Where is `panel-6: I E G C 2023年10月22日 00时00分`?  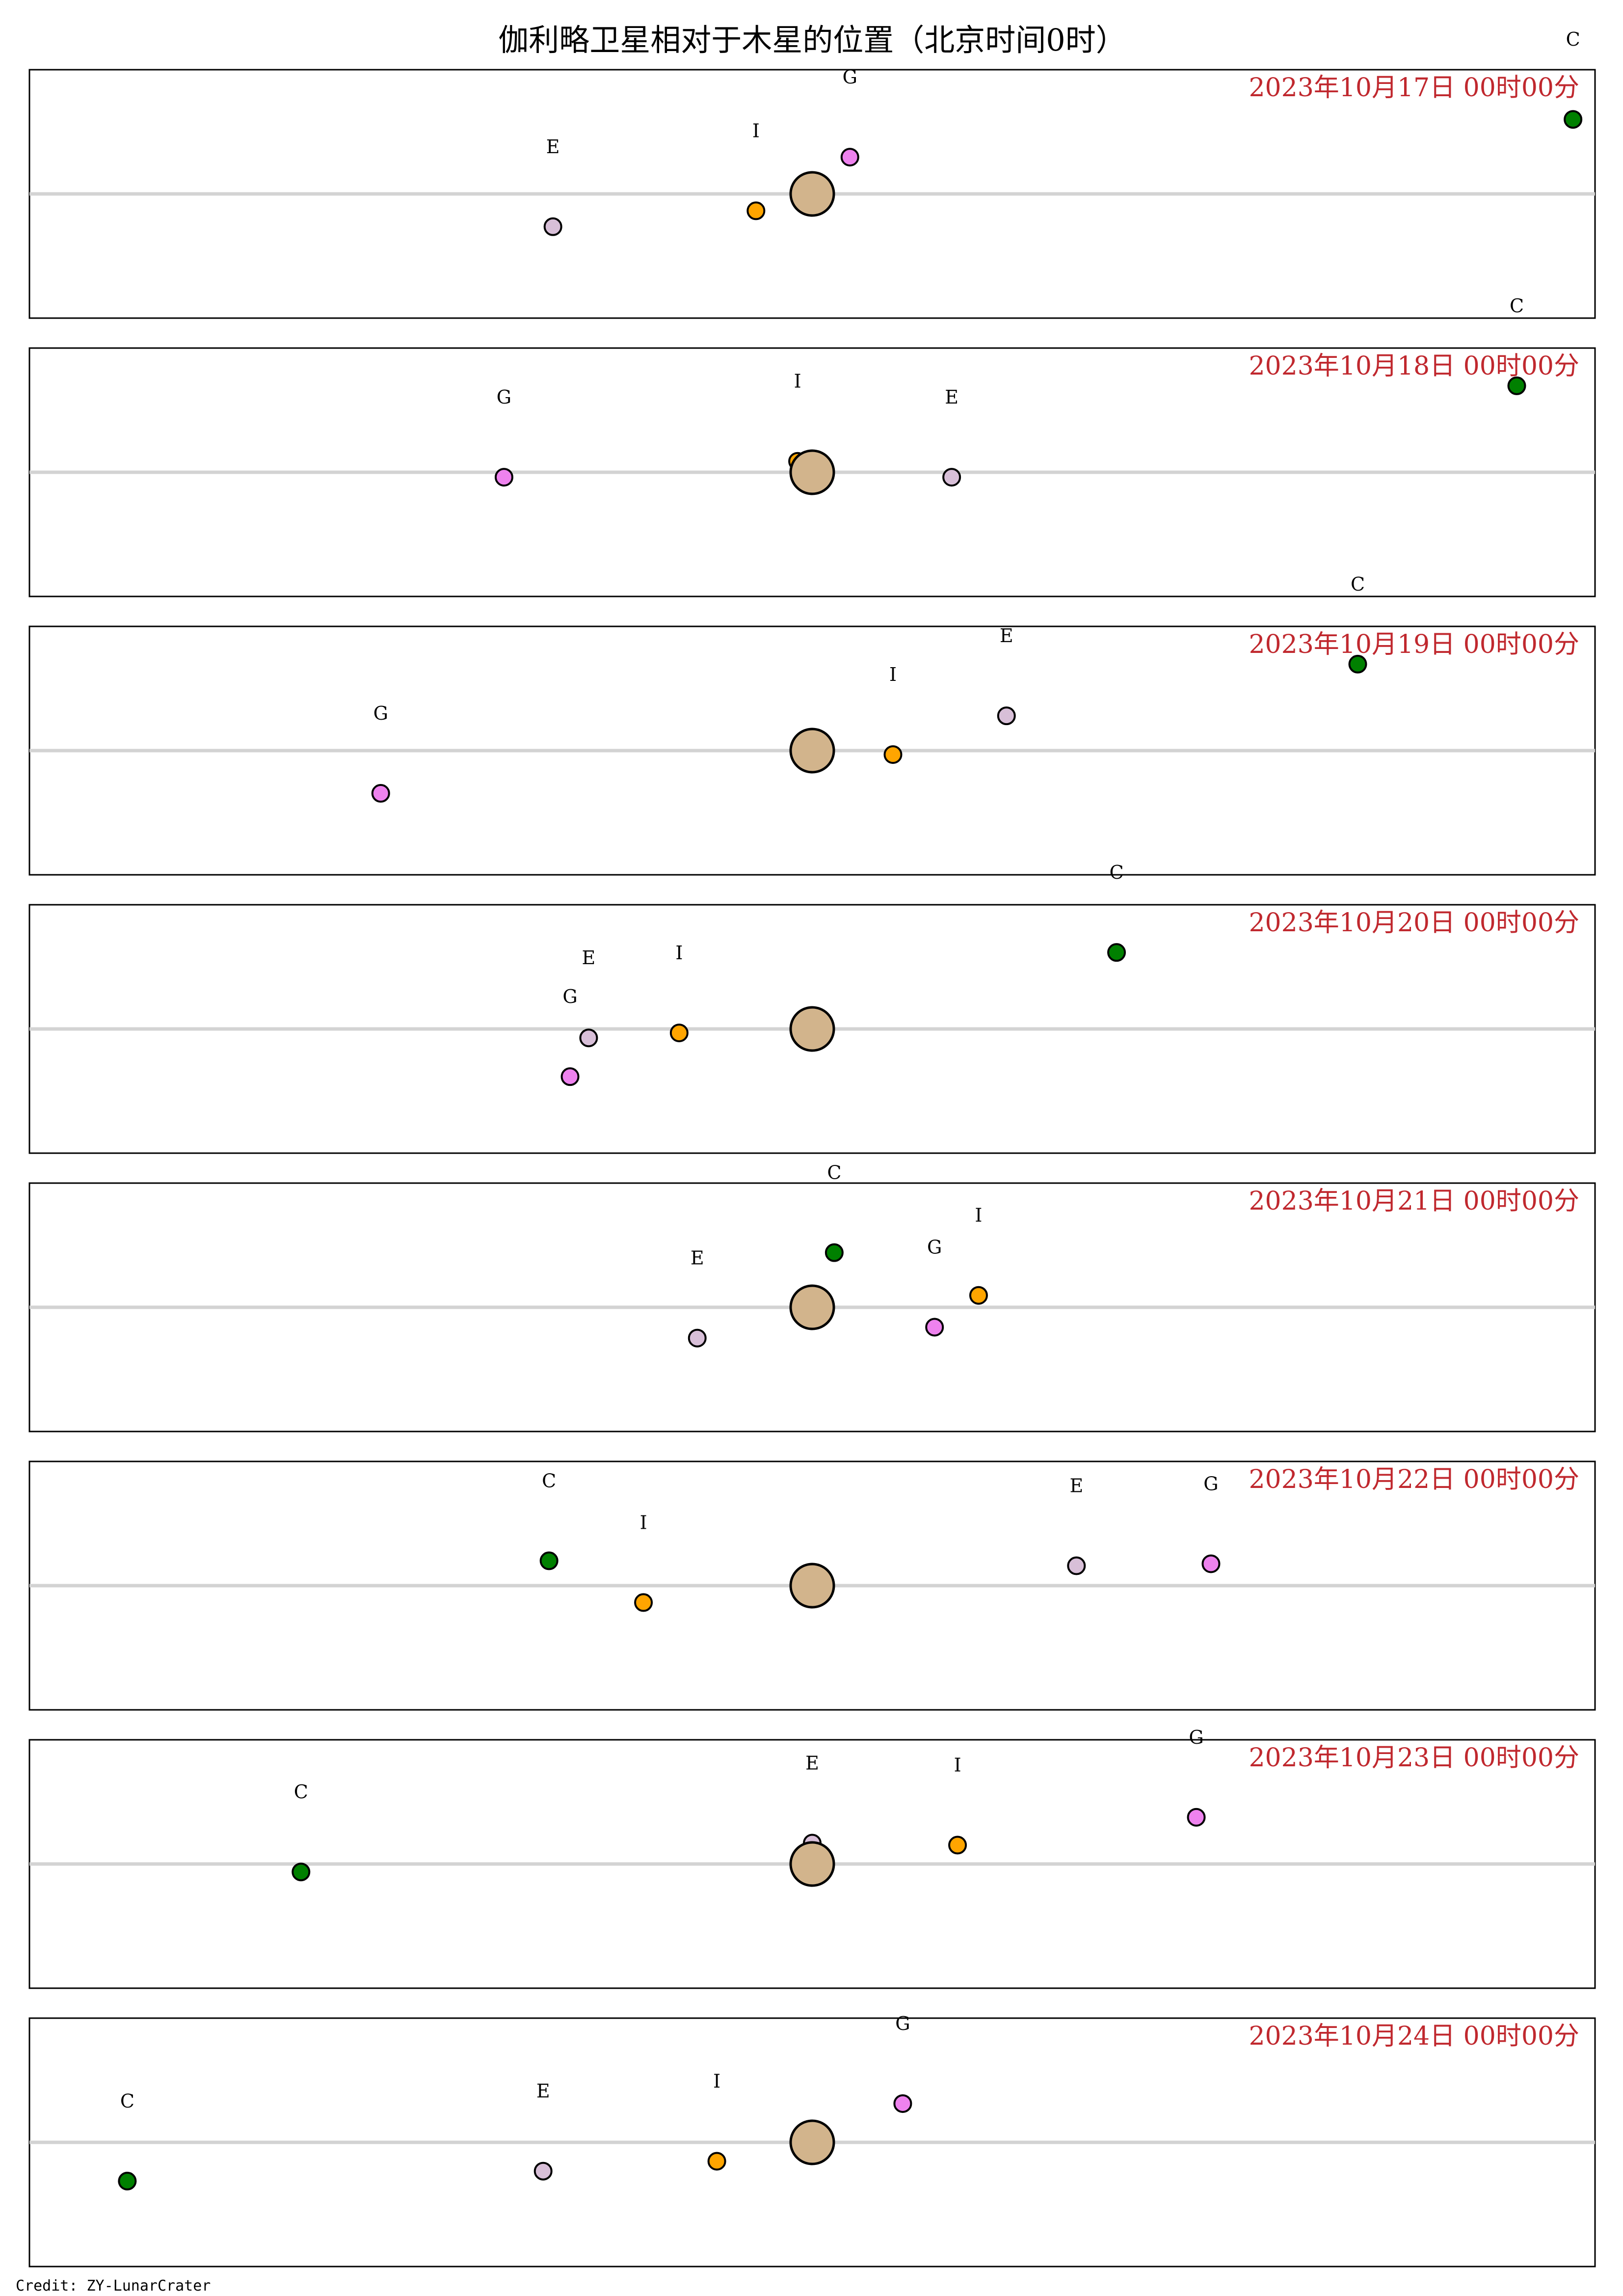
panel-6: I E G C 2023年10月22日 00时00分 is located at coordinates (812, 1585).